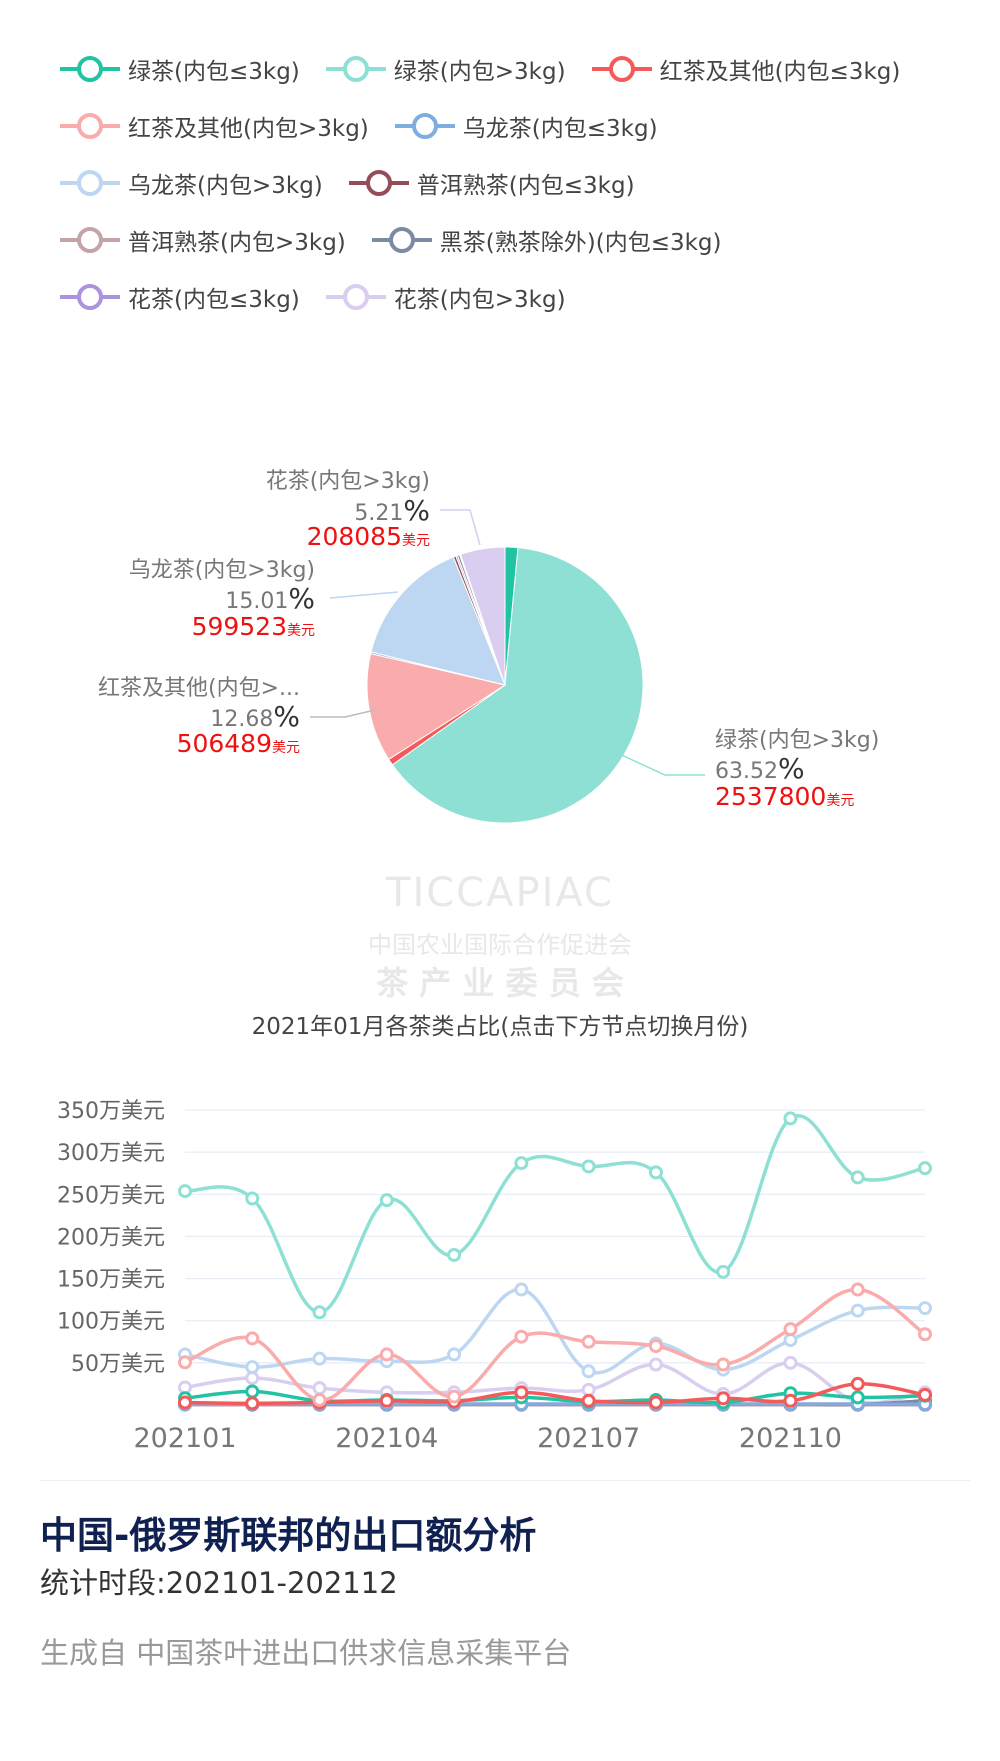 The height and width of the screenshot is (1761, 1000). I want to click on report-source: 生成自 中国茶叶进出口供求信息采集平台, so click(306, 1653).